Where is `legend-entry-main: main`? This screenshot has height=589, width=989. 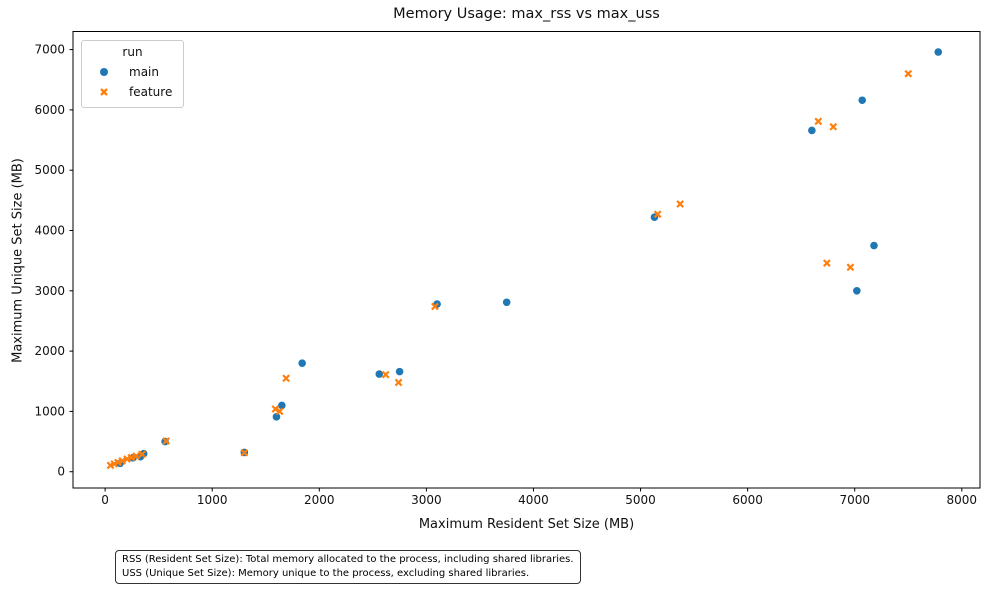 legend-entry-main: main is located at coordinates (132, 72).